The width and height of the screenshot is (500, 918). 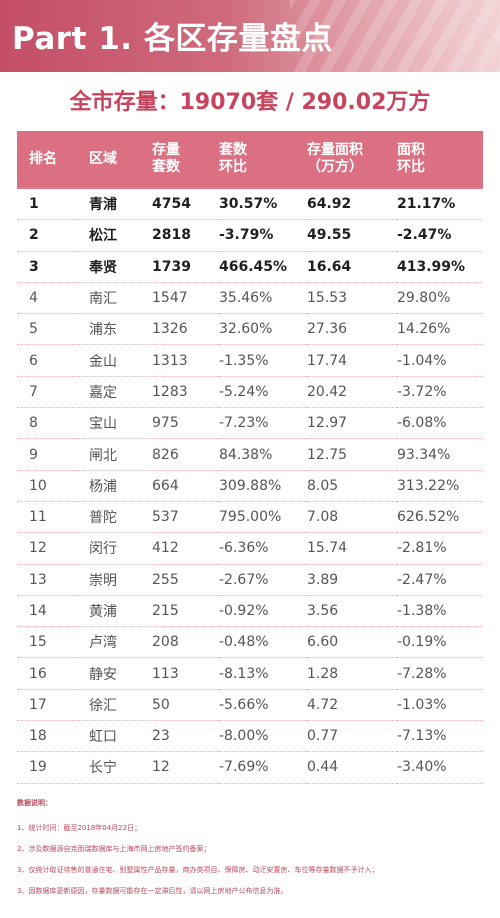 What do you see at coordinates (103, 158) in the screenshot?
I see `header-line: 区域` at bounding box center [103, 158].